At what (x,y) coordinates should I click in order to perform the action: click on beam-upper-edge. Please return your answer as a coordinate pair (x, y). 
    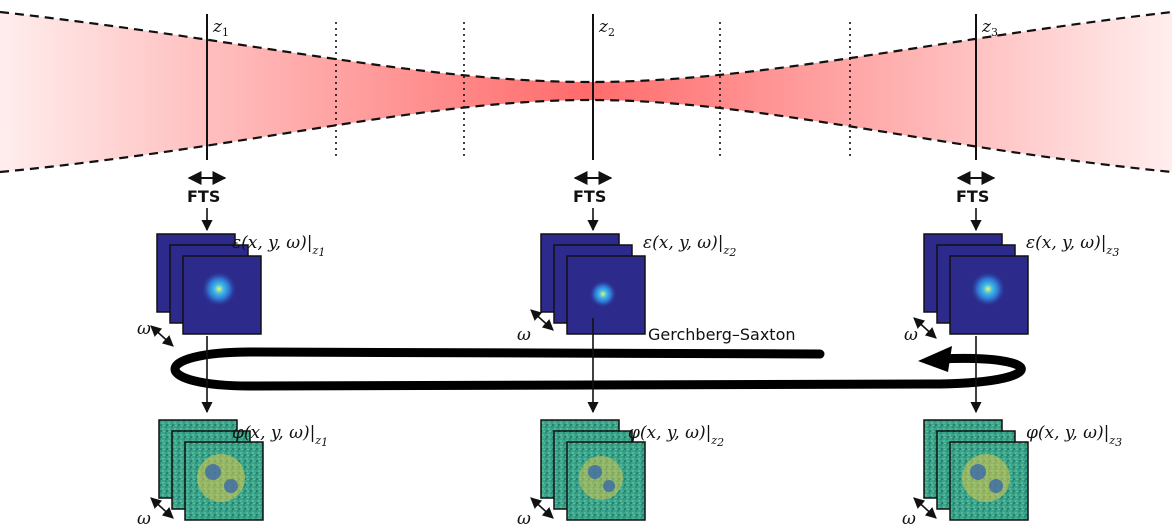
    Looking at the image, I should click on (586, 47).